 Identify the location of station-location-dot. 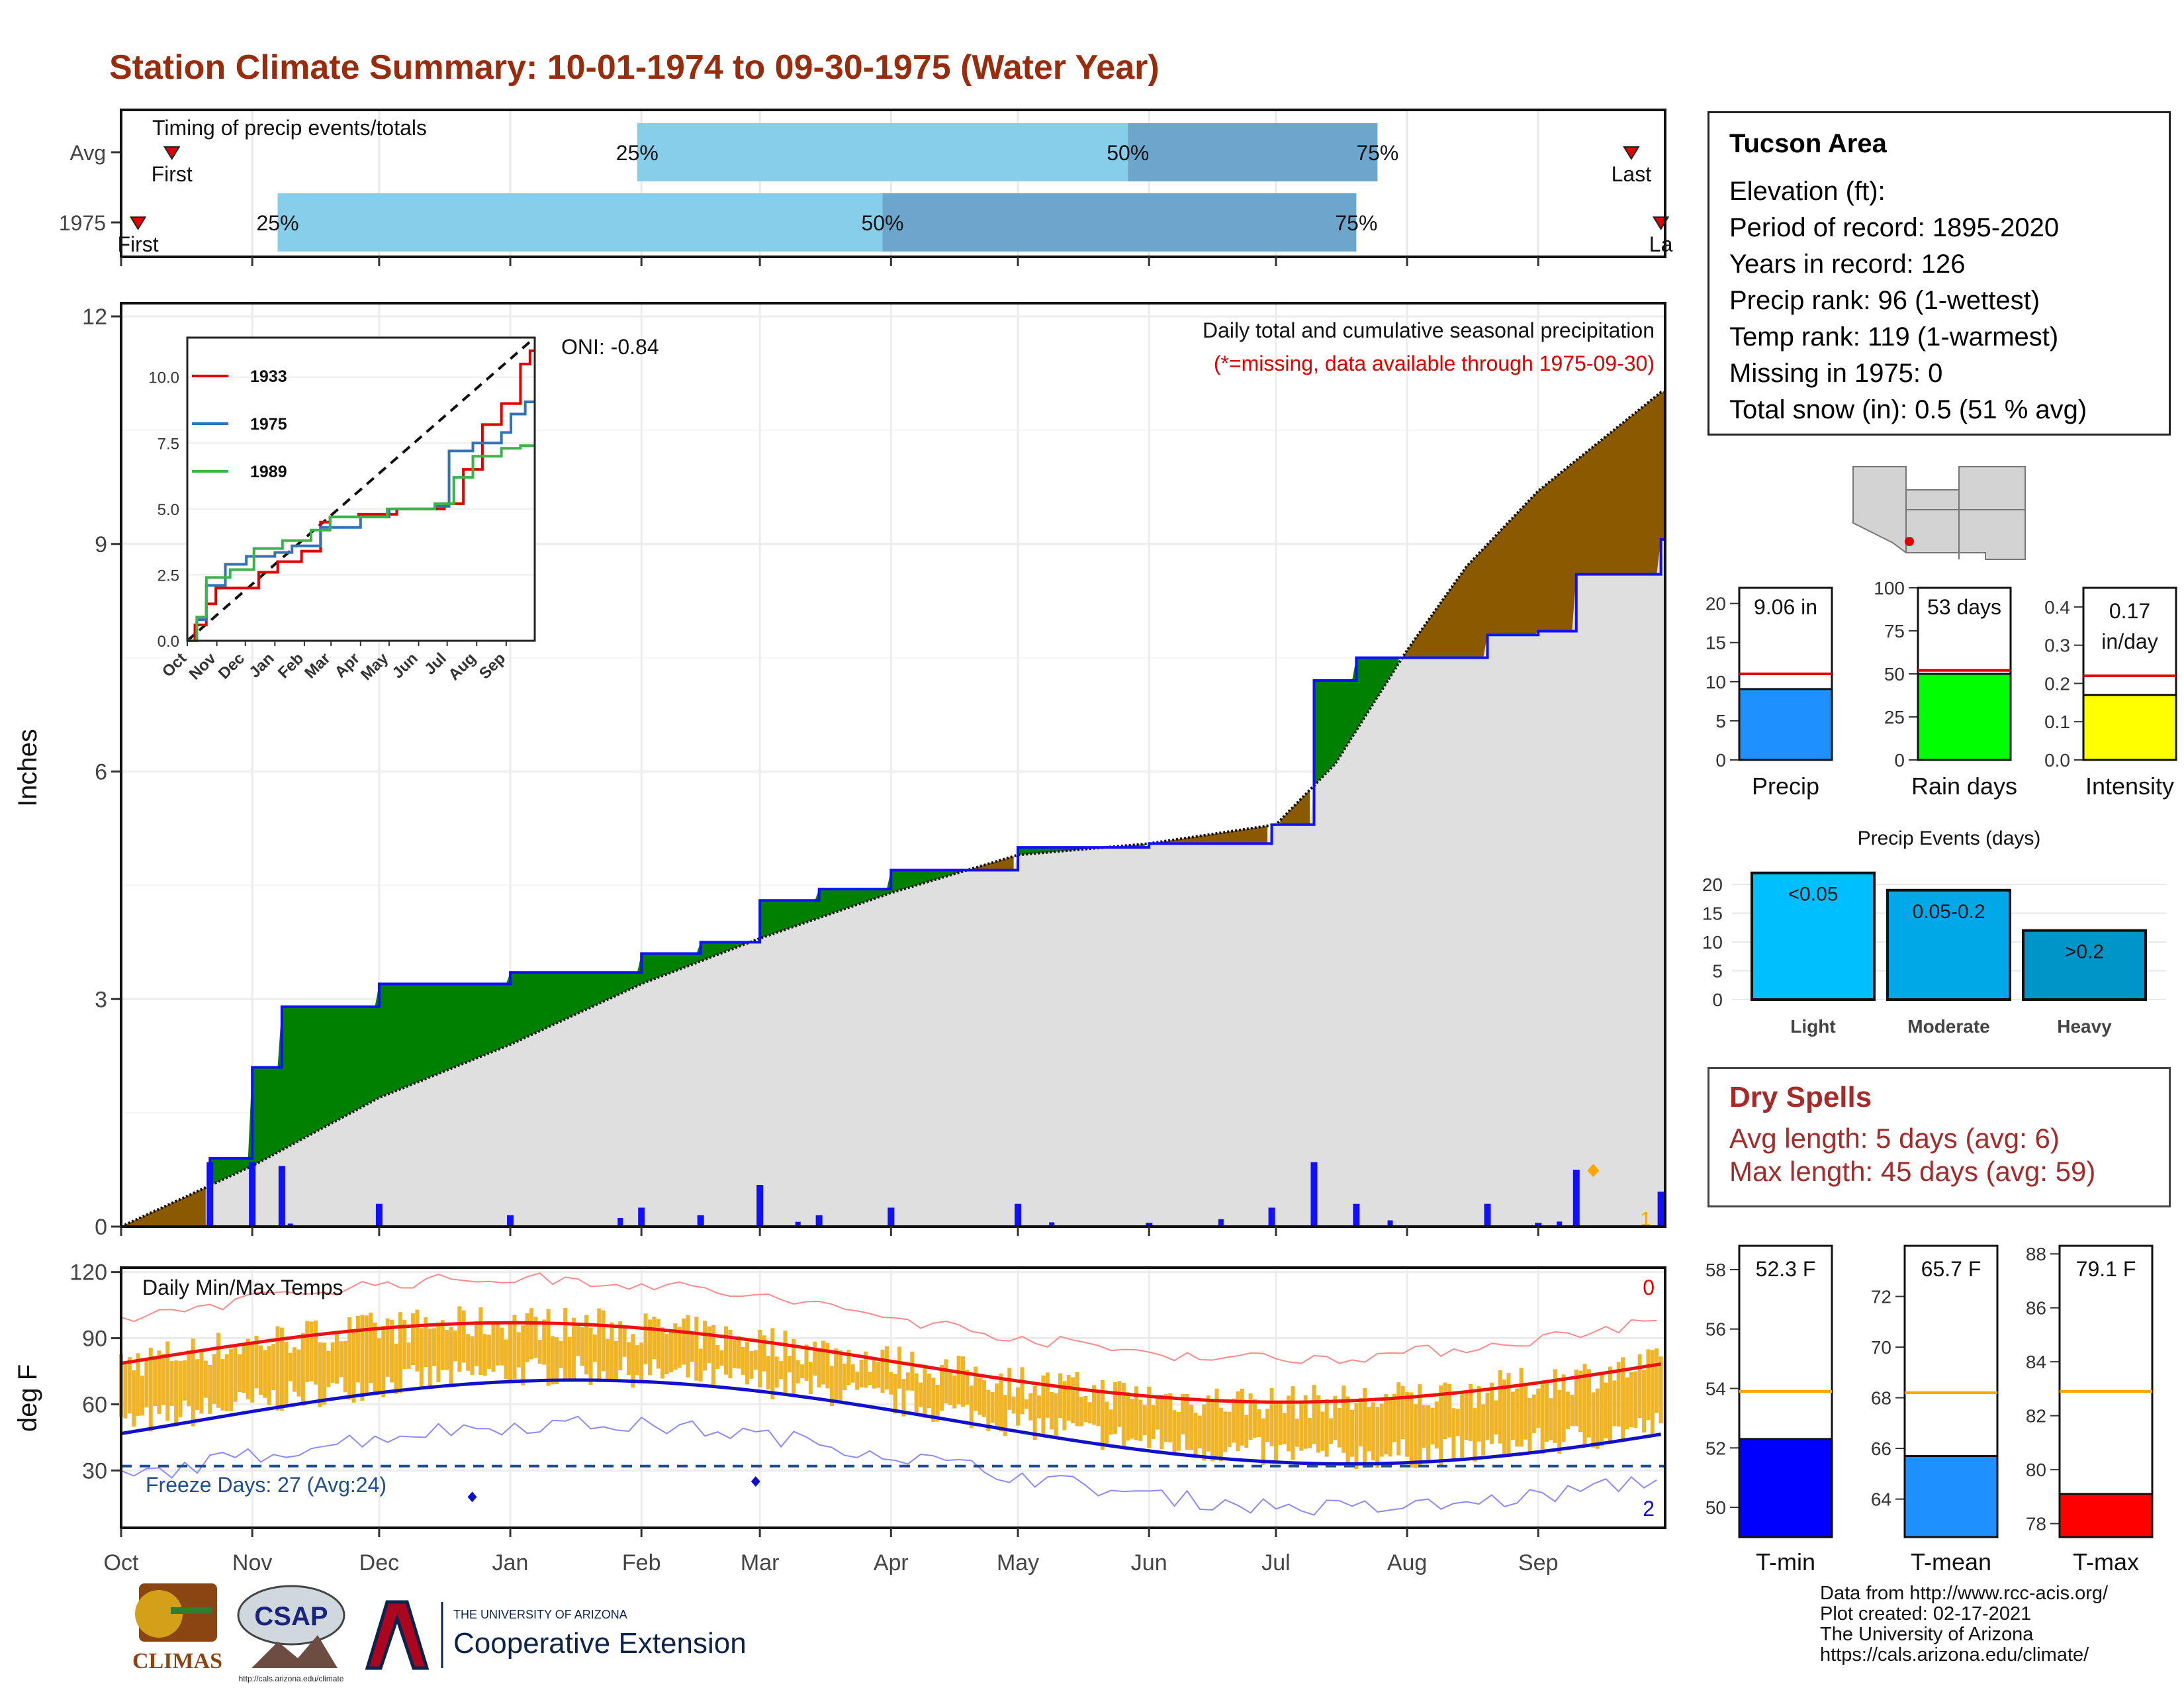
(1909, 541).